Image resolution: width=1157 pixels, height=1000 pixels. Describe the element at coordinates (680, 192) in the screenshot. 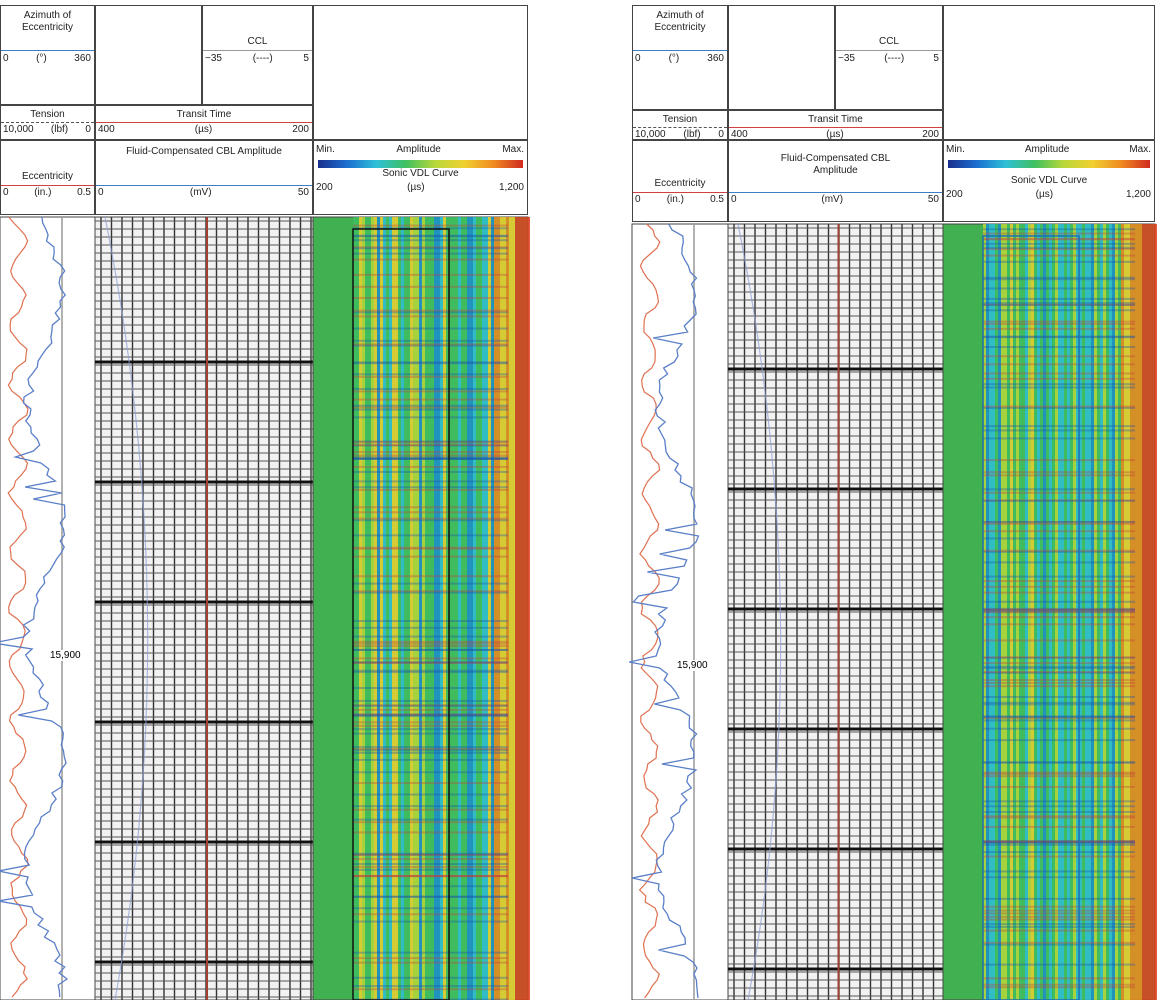

I see `red-underline` at that location.